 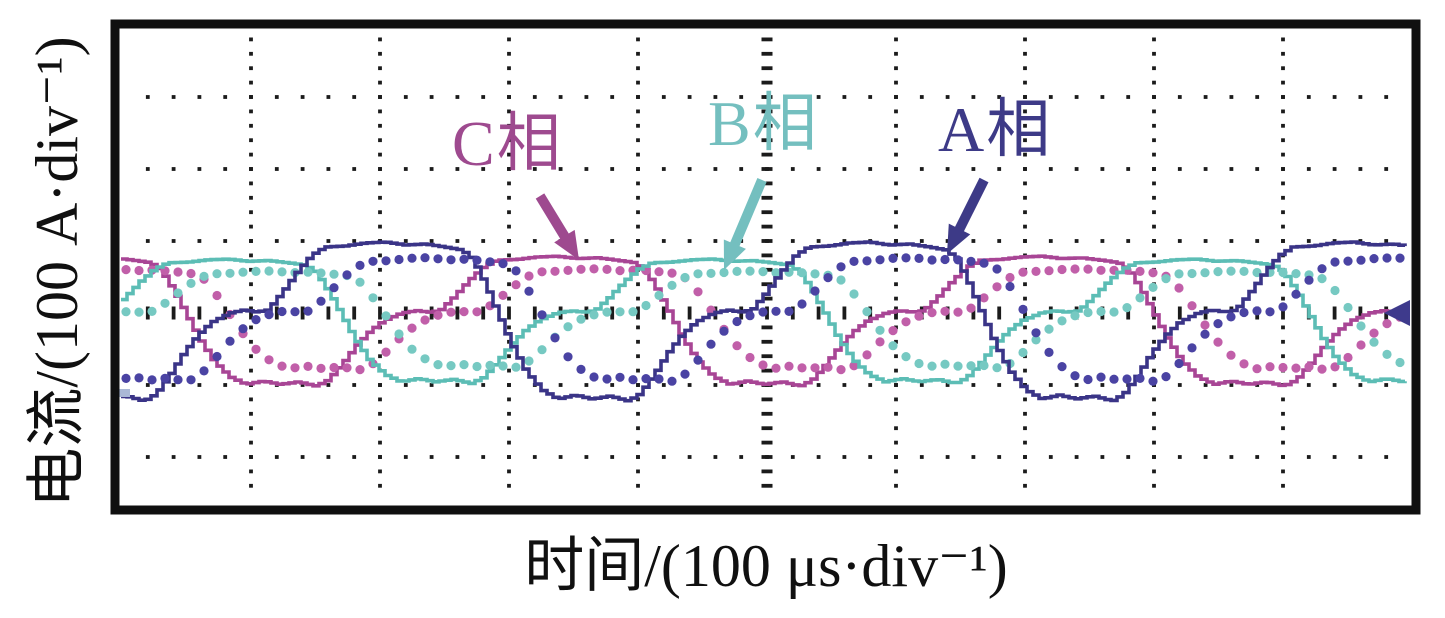 I want to click on a-phase-arrow-icon, so click(x=968, y=215).